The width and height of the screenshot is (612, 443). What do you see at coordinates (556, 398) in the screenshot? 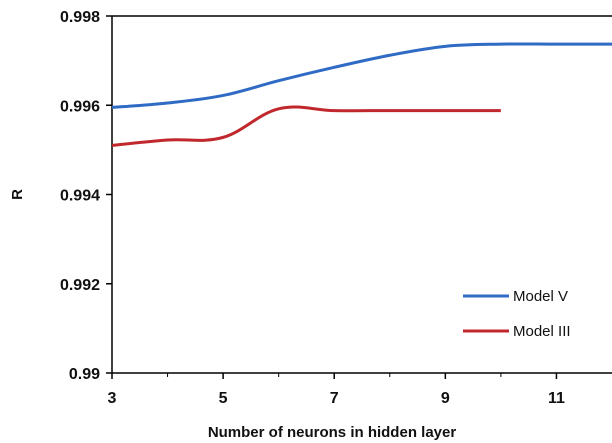
I see `x-tick-label: 11` at bounding box center [556, 398].